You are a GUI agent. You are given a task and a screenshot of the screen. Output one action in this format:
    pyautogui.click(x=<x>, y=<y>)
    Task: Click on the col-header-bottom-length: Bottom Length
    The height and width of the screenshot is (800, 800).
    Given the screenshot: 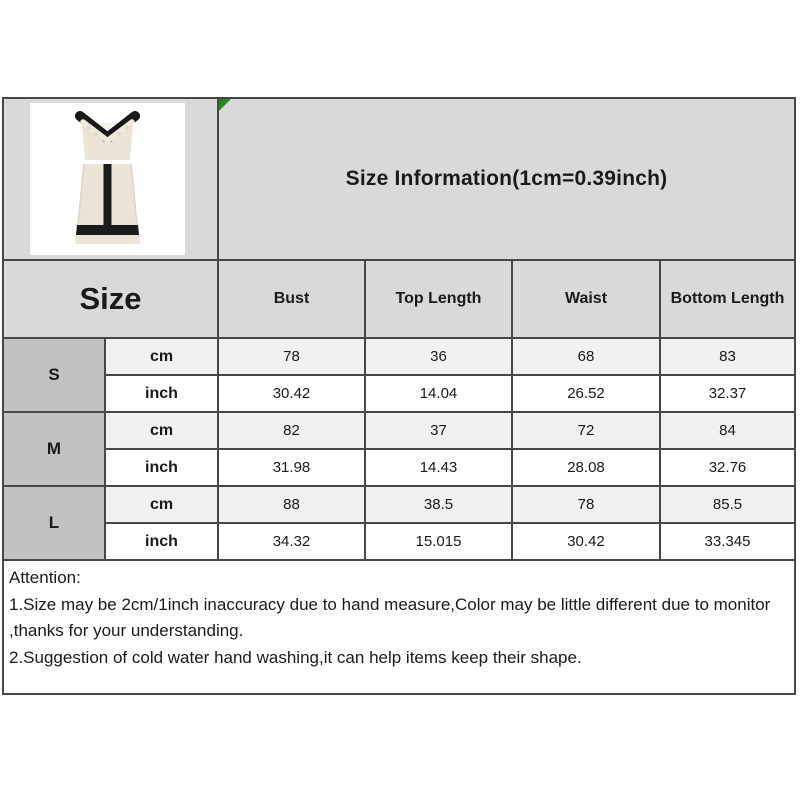 What is the action you would take?
    pyautogui.click(x=727, y=299)
    